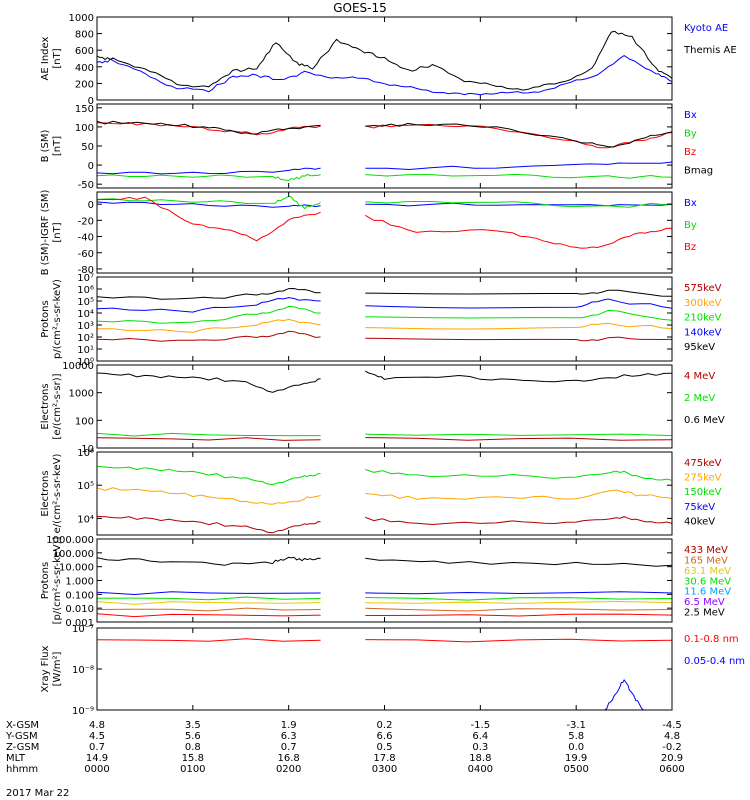  What do you see at coordinates (192, 769) in the screenshot?
I see `x-table-value: 0100` at bounding box center [192, 769].